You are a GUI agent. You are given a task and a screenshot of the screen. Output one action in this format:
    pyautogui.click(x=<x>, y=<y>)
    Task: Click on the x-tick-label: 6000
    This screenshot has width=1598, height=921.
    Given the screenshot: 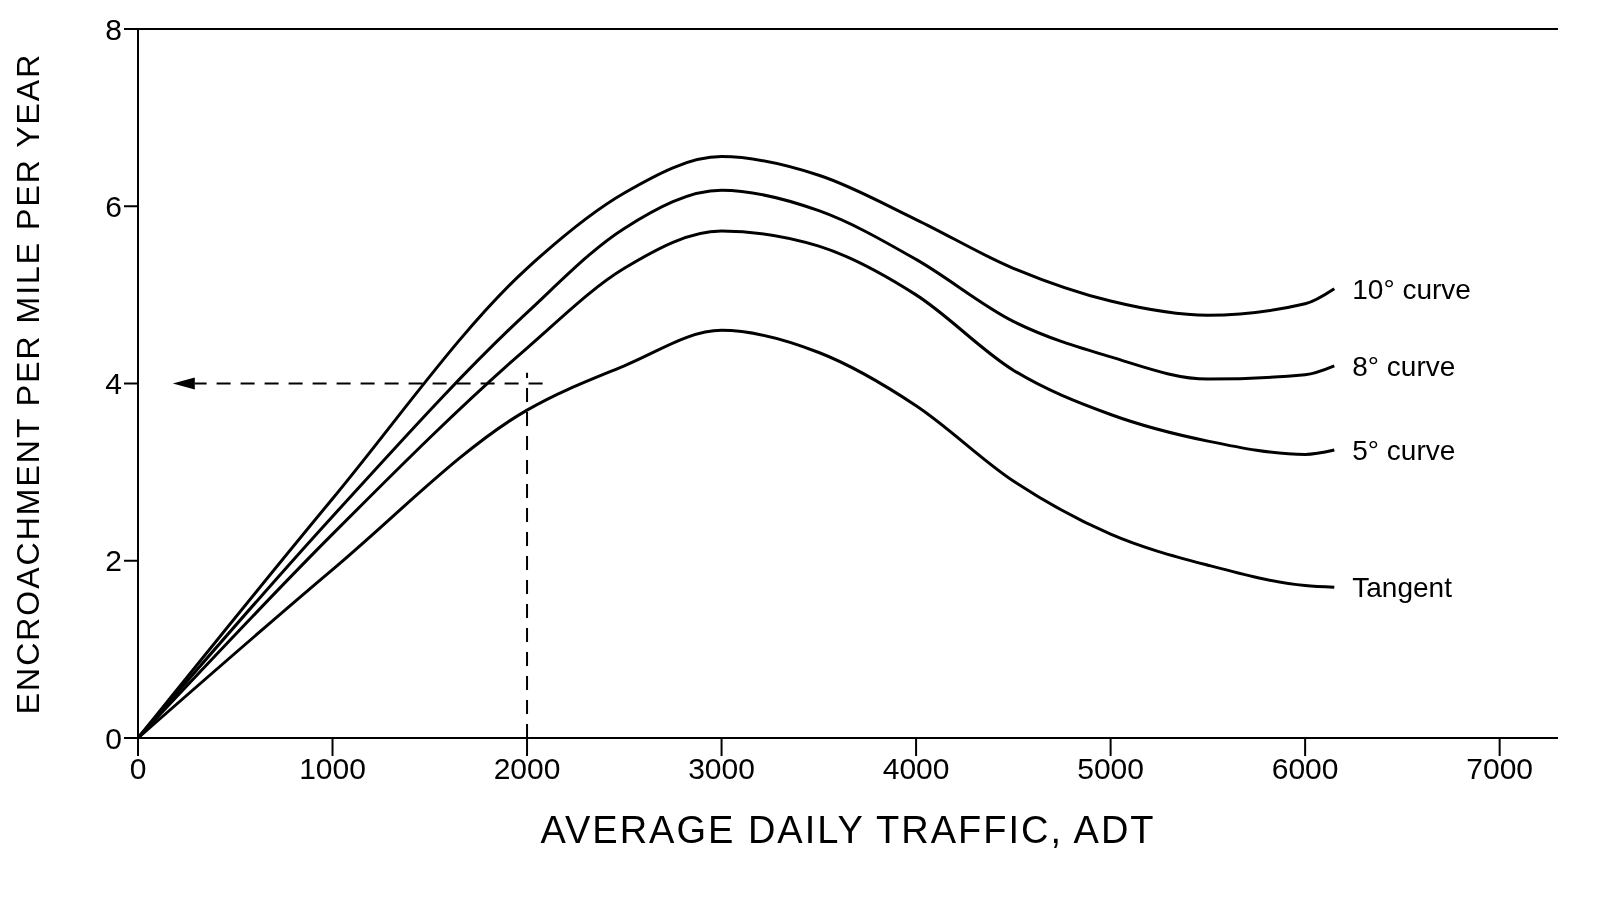 What is the action you would take?
    pyautogui.click(x=1305, y=769)
    